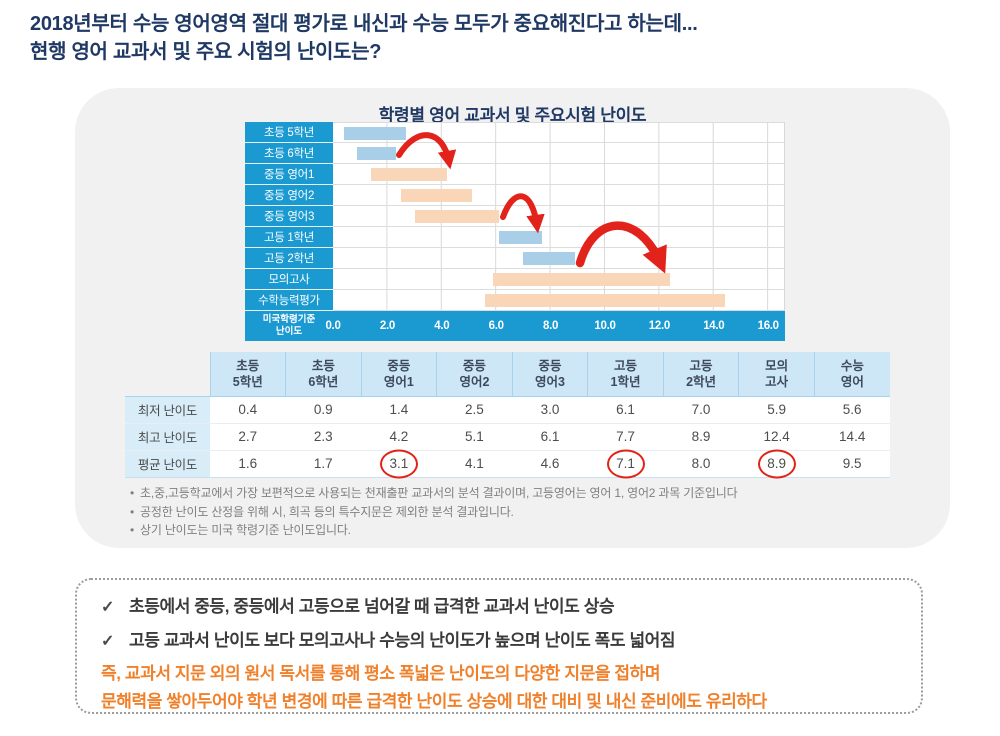  What do you see at coordinates (289, 153) in the screenshot?
I see `chart-row-label: 초등 6학년` at bounding box center [289, 153].